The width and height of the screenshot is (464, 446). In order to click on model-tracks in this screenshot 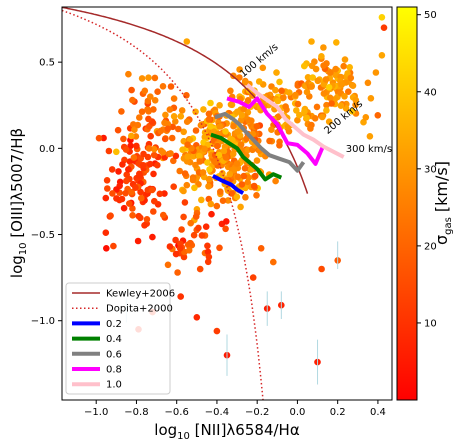, I will do `click(277, 139)`.